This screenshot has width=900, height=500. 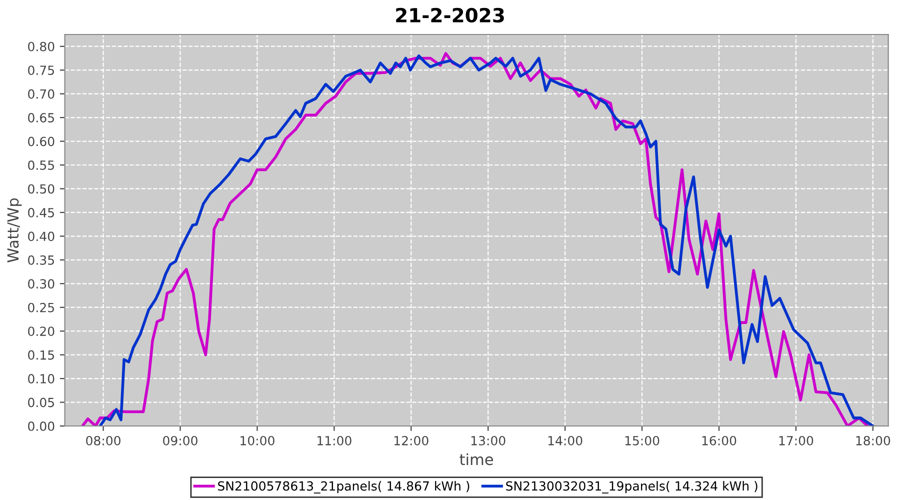 What do you see at coordinates (41, 379) in the screenshot?
I see `y-tick-label: 0.10` at bounding box center [41, 379].